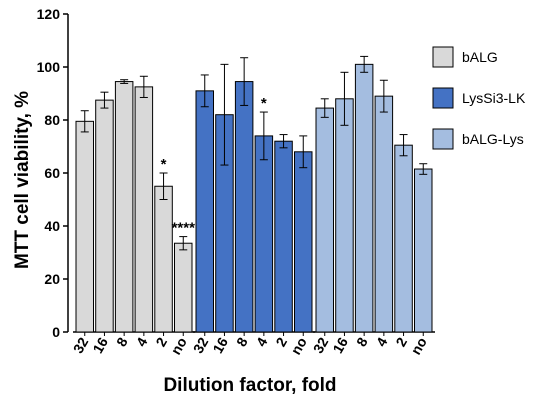 The image size is (550, 400). What do you see at coordinates (52, 173) in the screenshot?
I see `y-tick-label: 60` at bounding box center [52, 173].